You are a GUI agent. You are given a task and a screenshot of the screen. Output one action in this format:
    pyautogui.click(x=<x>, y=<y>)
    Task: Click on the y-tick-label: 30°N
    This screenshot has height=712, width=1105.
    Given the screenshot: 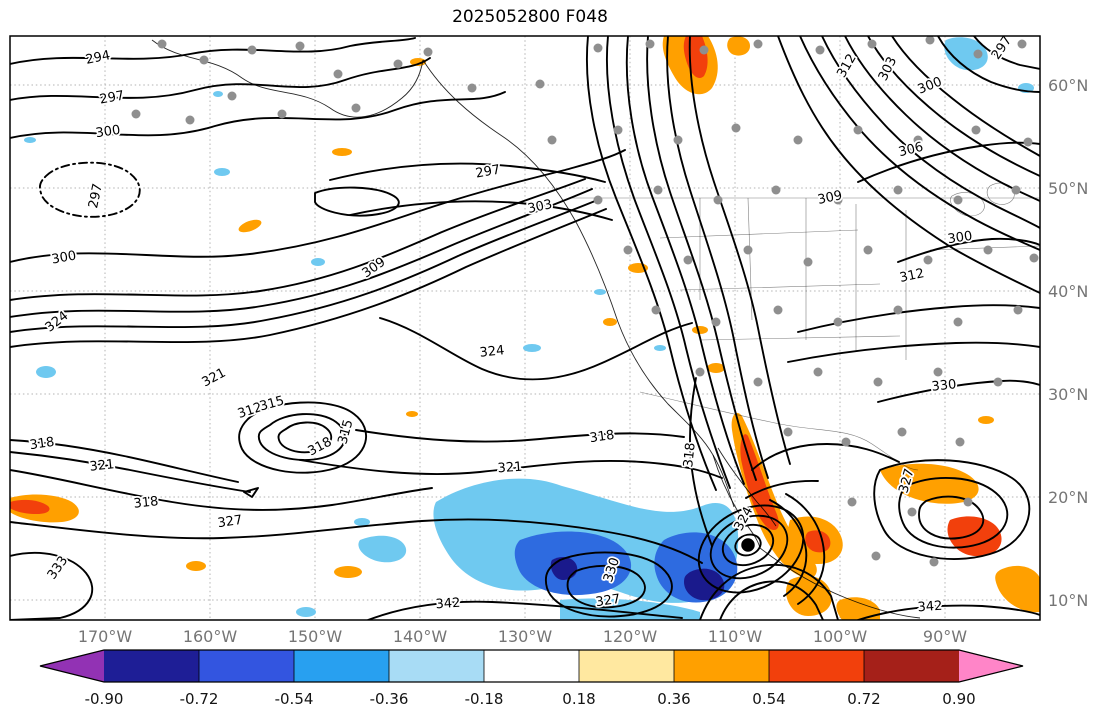 What is the action you would take?
    pyautogui.click(x=1068, y=394)
    